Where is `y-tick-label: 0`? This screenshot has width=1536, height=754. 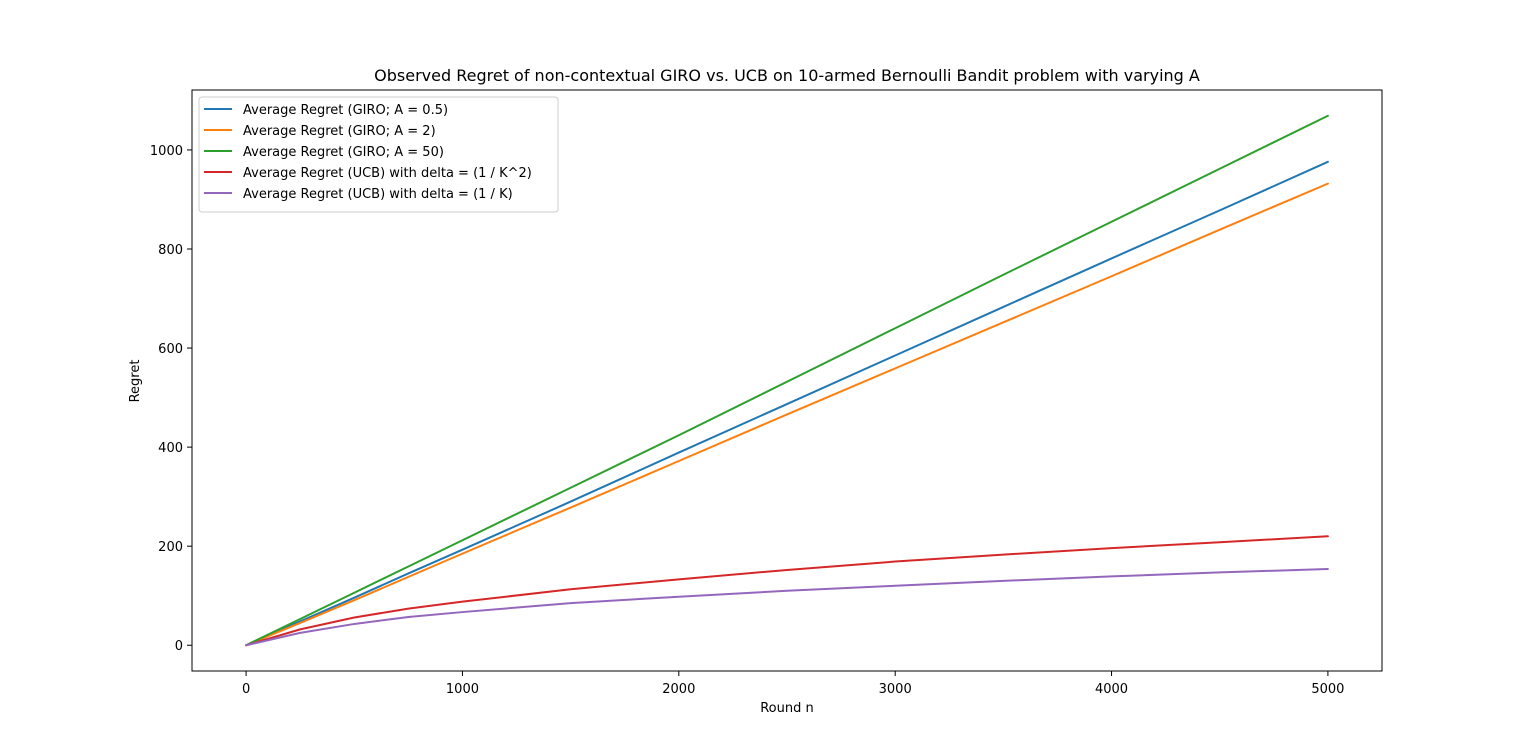
y-tick-label: 0 is located at coordinates (179, 646).